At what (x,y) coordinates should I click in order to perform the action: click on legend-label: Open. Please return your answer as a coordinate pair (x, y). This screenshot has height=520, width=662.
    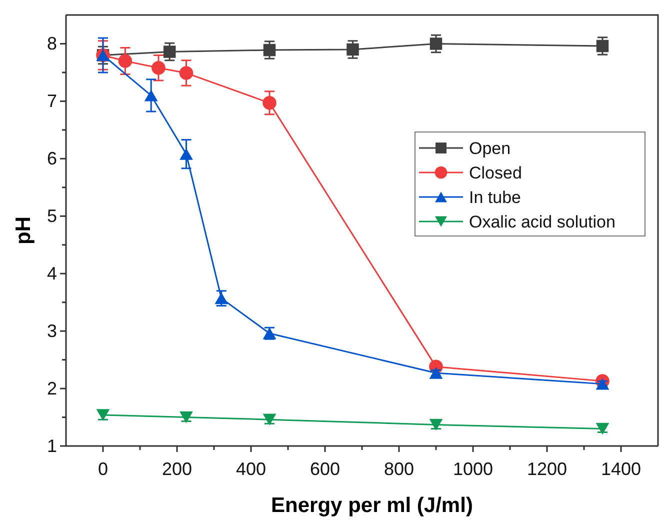
    Looking at the image, I should click on (490, 148).